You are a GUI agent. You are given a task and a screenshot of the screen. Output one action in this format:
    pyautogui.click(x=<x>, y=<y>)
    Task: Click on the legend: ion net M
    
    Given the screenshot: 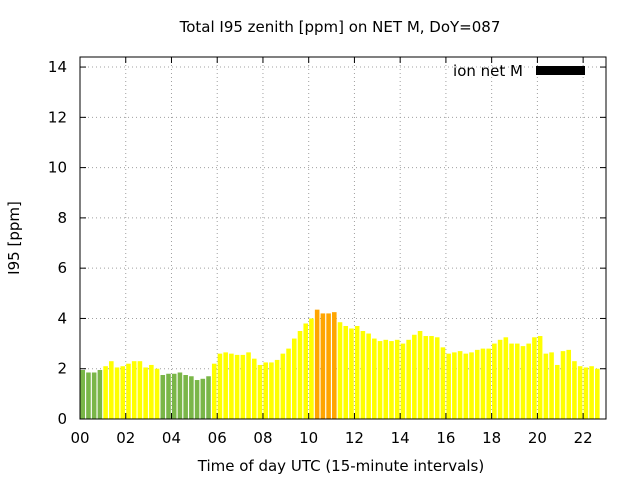 What is the action you would take?
    pyautogui.click(x=519, y=71)
    